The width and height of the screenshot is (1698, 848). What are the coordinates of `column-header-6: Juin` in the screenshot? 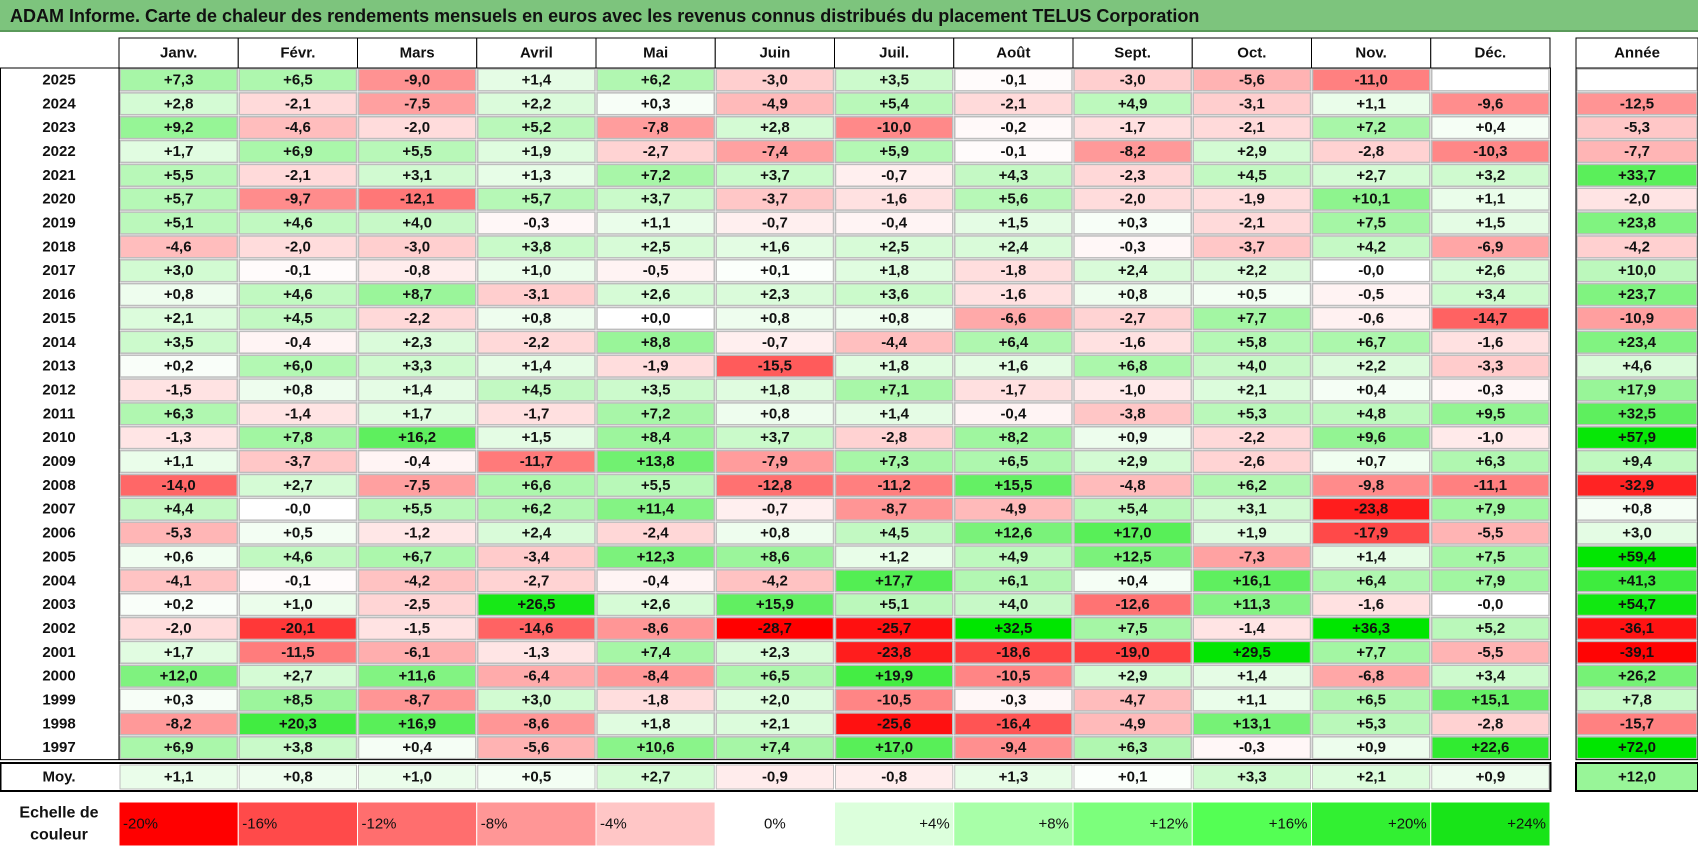 It's located at (774, 53).